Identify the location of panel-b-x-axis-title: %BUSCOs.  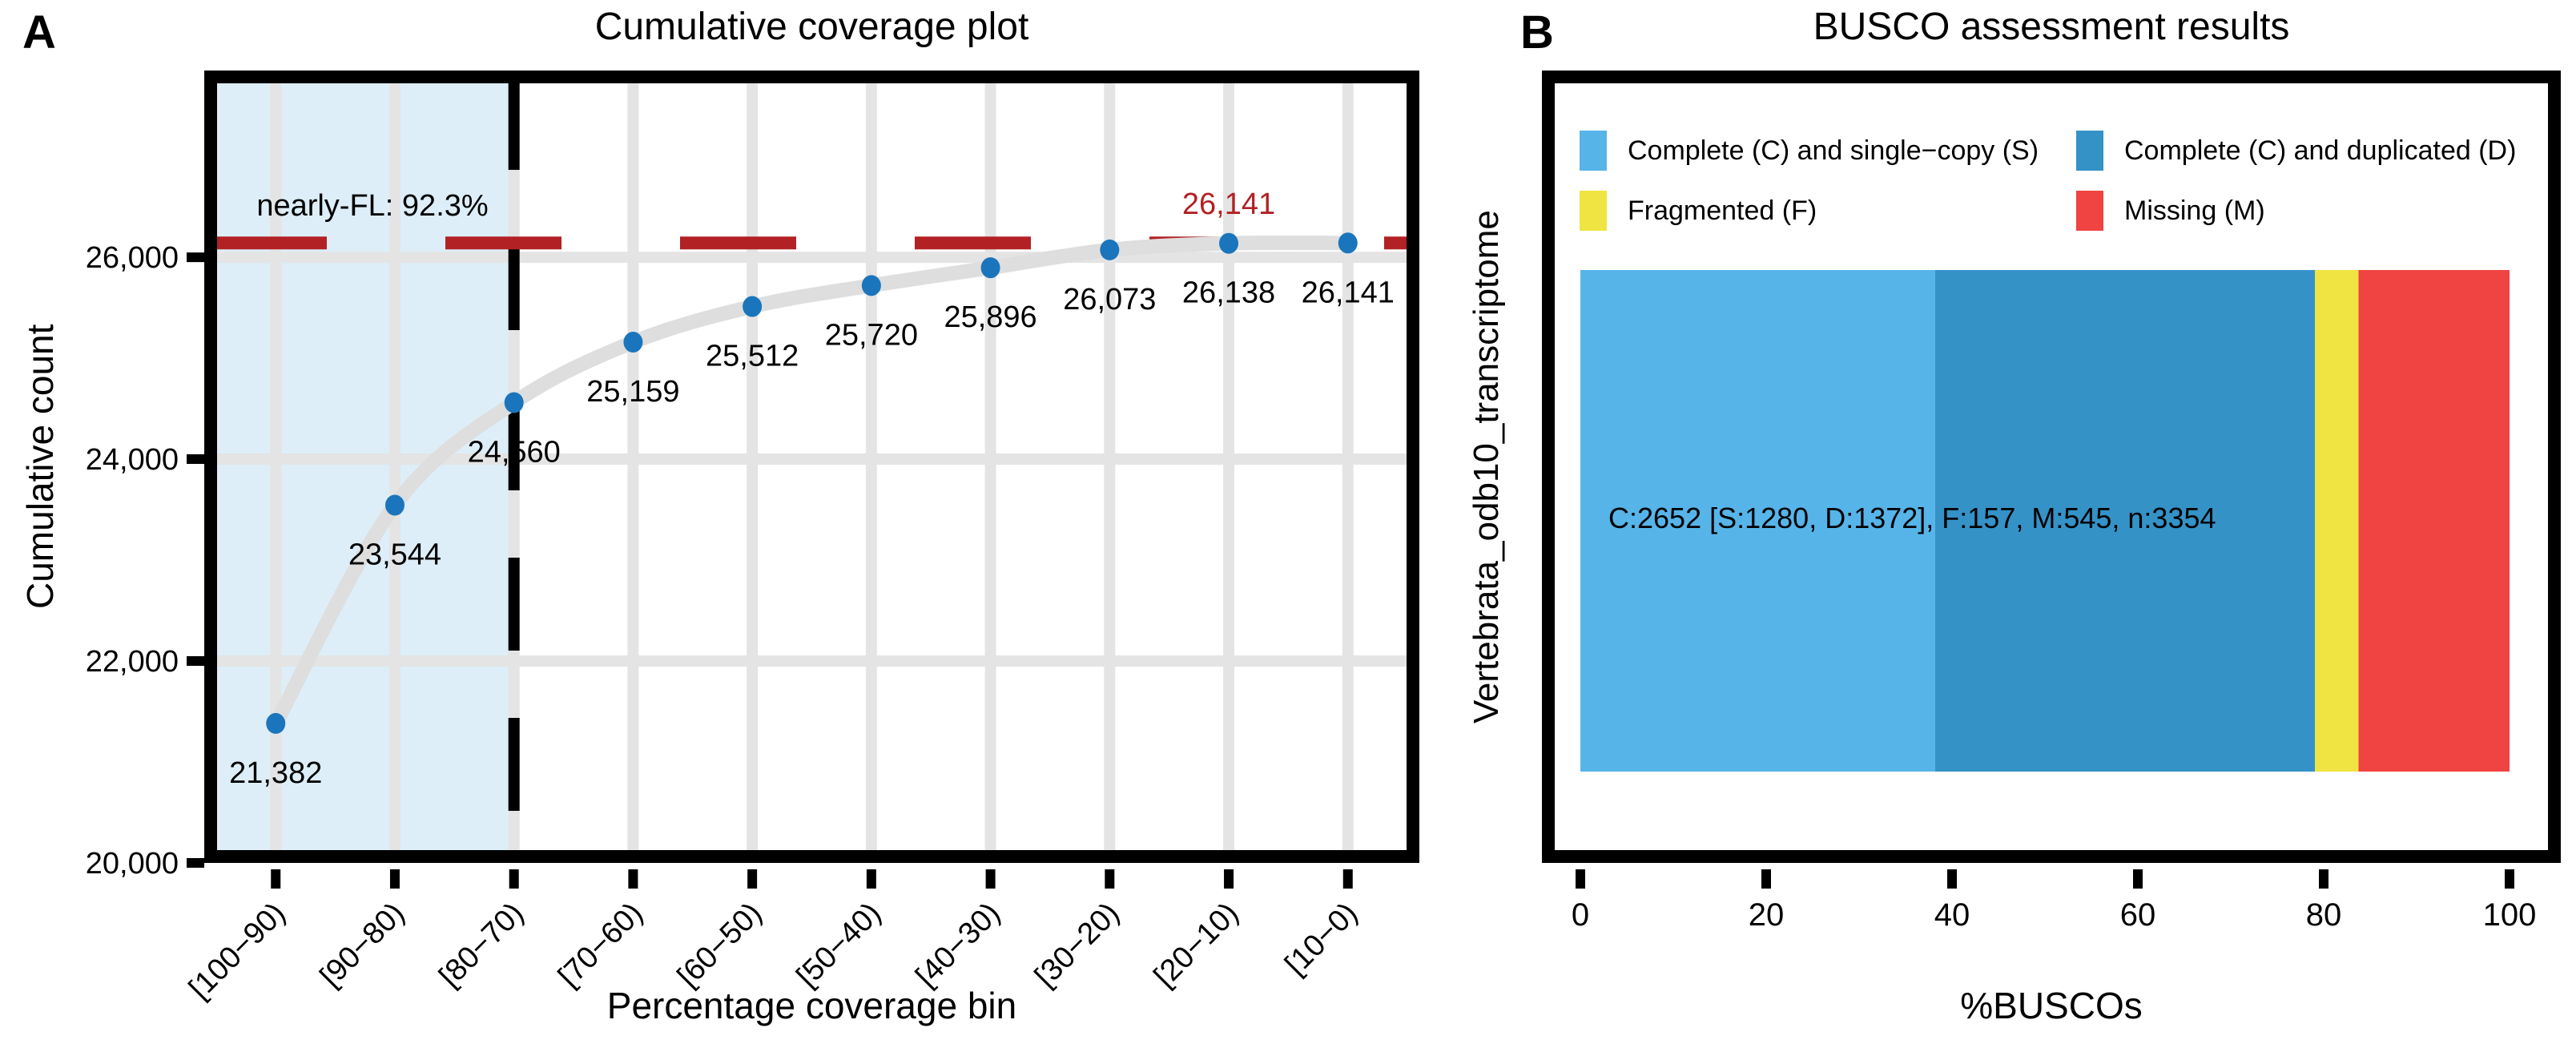
(2052, 1005).